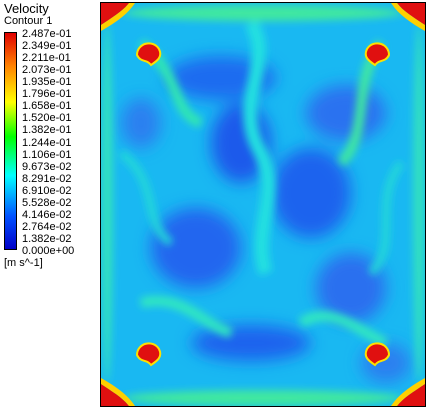 This screenshot has width=429, height=412. What do you see at coordinates (47, 130) in the screenshot?
I see `tick-label: 1.382e-01` at bounding box center [47, 130].